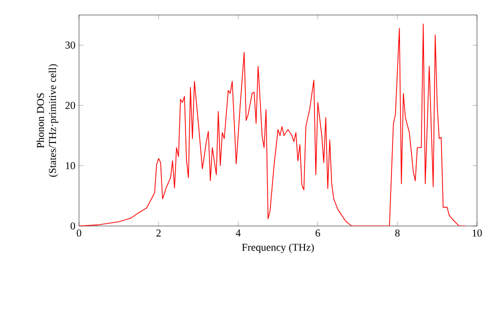 This screenshot has height=310, width=500. Describe the element at coordinates (71, 166) in the screenshot. I see `y-tick-label: 10` at that location.